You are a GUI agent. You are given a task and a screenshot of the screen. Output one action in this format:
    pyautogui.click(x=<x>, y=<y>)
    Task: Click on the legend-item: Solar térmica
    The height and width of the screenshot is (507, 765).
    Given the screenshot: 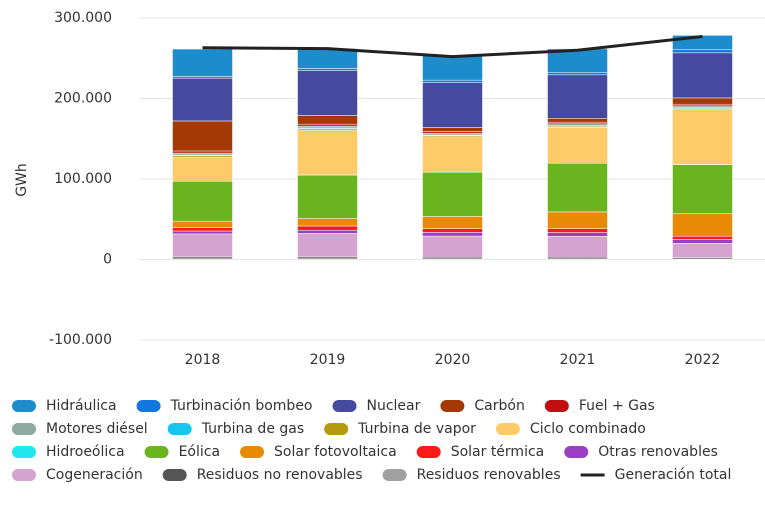 What is the action you would take?
    pyautogui.click(x=480, y=452)
    